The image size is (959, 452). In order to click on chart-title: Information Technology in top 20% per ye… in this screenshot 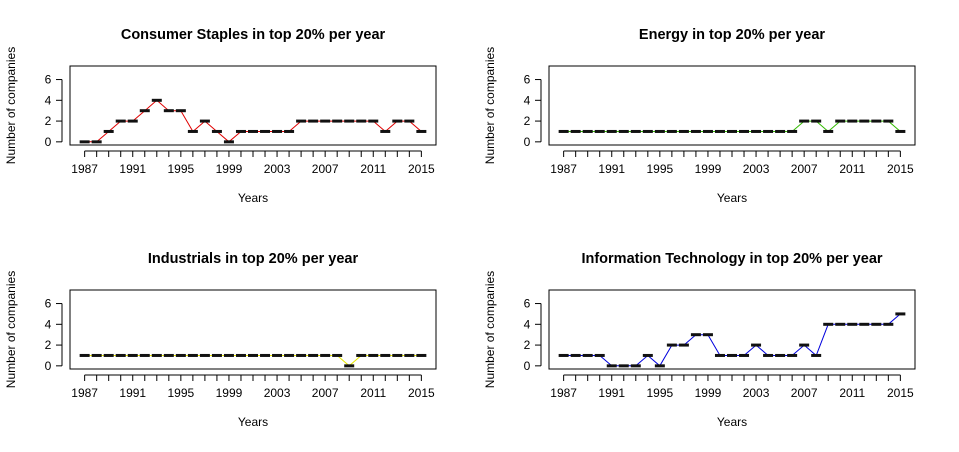, I will do `click(731, 259)`.